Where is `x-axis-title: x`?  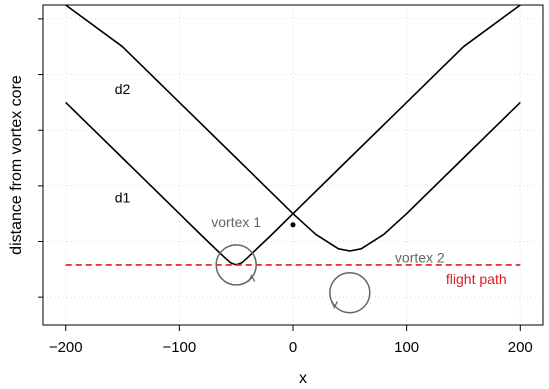
x-axis-title: x is located at coordinates (303, 378).